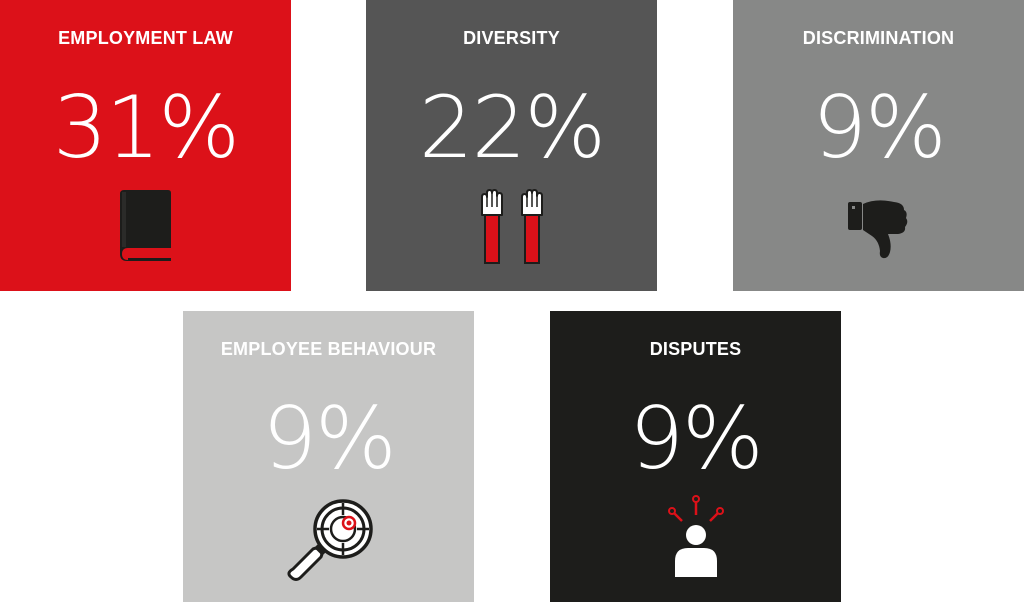 The width and height of the screenshot is (1024, 602). I want to click on magnifier-target-icon, so click(328, 543).